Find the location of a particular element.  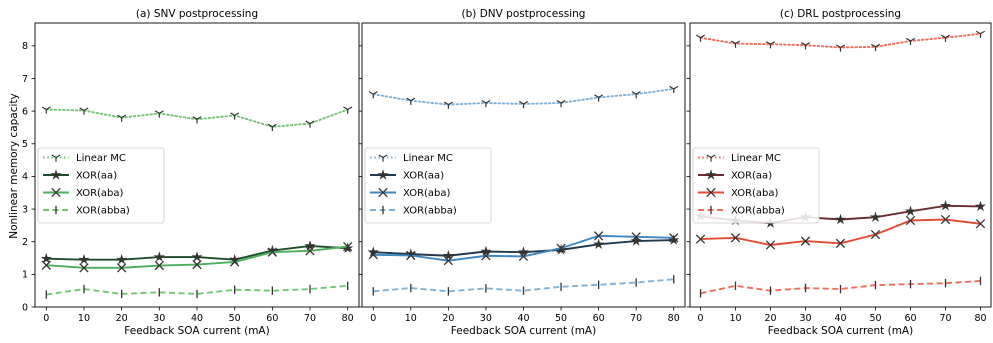

x-tick-label: 60 is located at coordinates (272, 318).